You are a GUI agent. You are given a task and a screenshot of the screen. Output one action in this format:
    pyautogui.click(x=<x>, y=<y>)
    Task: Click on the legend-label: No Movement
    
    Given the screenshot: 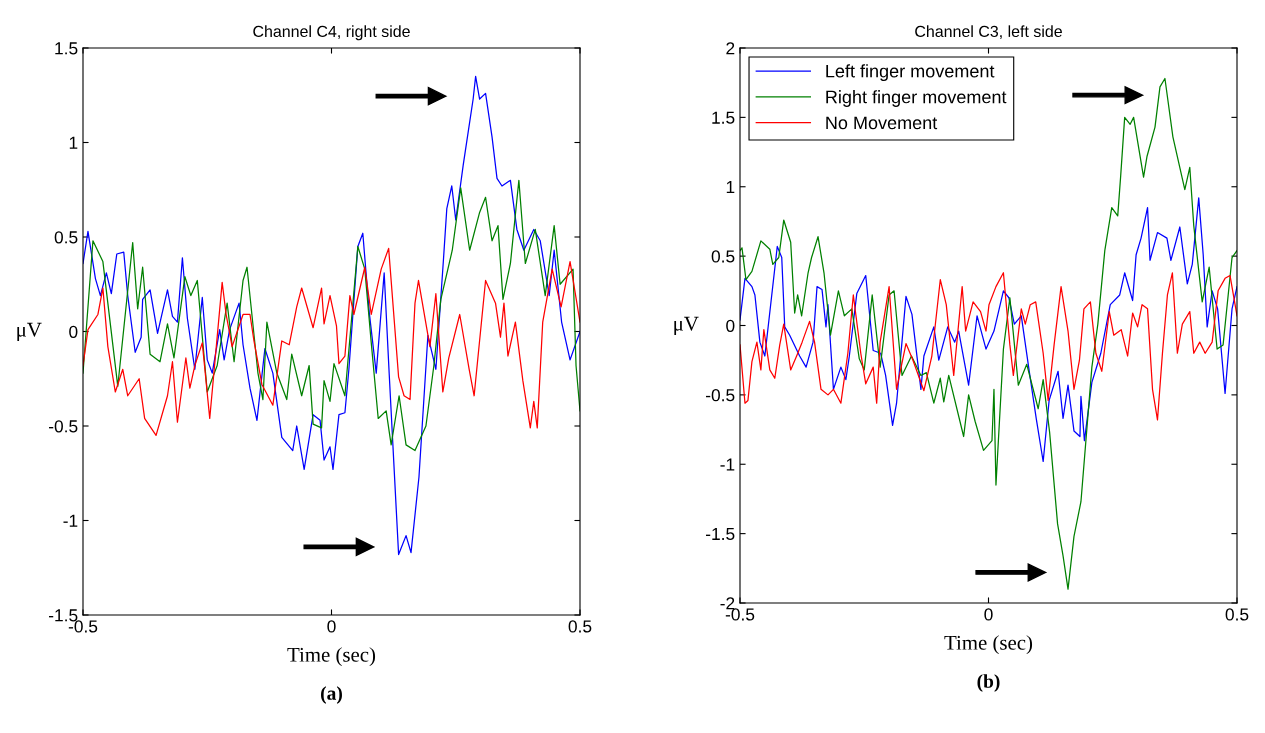 What is the action you would take?
    pyautogui.click(x=882, y=123)
    